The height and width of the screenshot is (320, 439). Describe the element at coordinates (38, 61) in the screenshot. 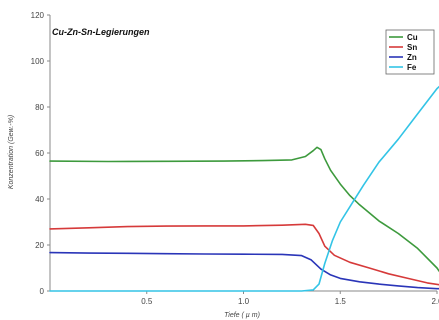

I see `y-tick-label: 100` at that location.